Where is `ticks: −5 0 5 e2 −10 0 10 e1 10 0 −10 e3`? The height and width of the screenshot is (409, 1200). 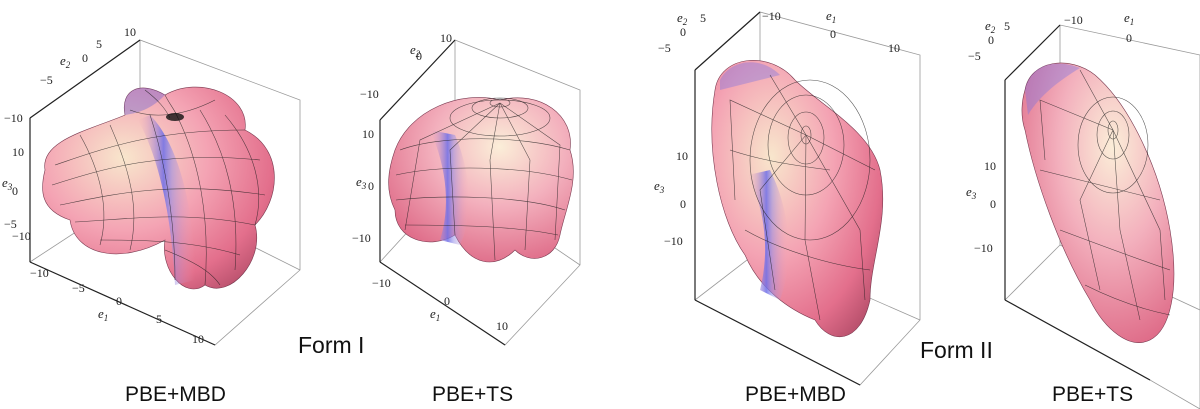
ticks: −5 0 5 e2 −10 0 10 e1 10 0 −10 e3 is located at coordinates (777, 128).